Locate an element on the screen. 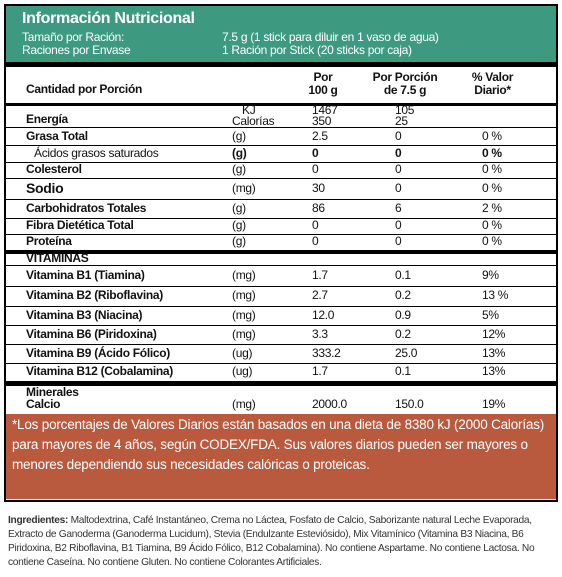 The width and height of the screenshot is (562, 577). energy-value: 350 is located at coordinates (322, 121).